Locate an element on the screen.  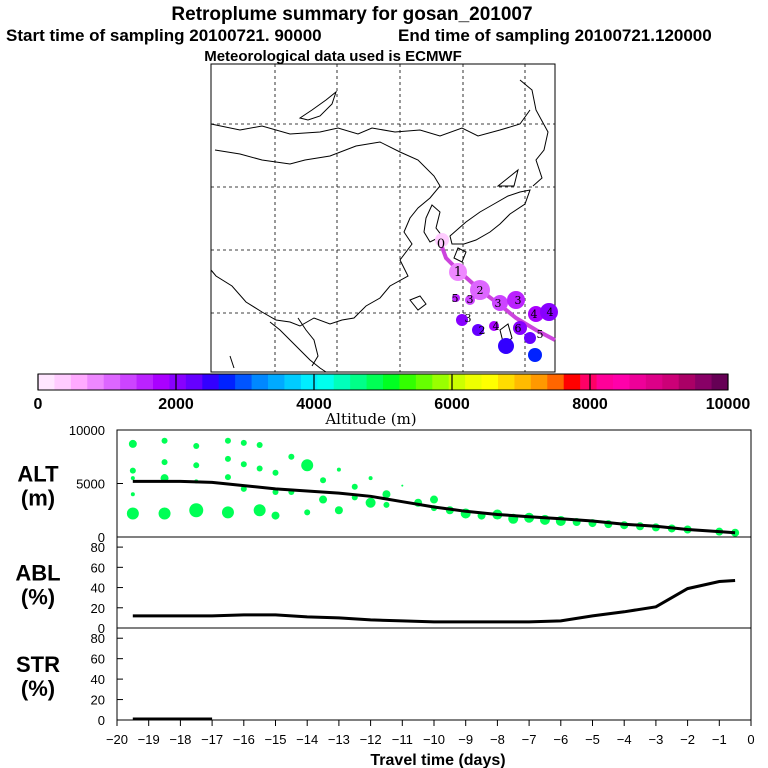
y-tick-label: 10000 is located at coordinates (87, 430).